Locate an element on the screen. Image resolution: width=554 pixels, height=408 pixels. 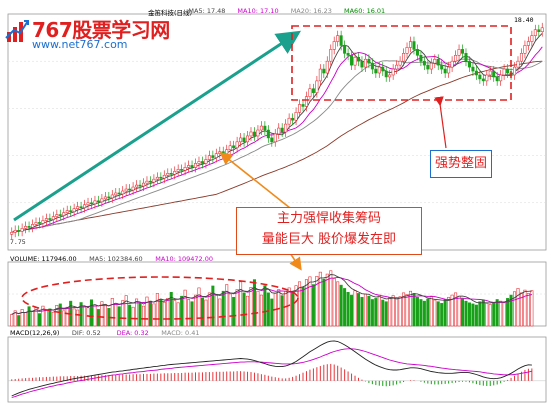
legend-item: MA20: 16.23 is located at coordinates (311, 11).